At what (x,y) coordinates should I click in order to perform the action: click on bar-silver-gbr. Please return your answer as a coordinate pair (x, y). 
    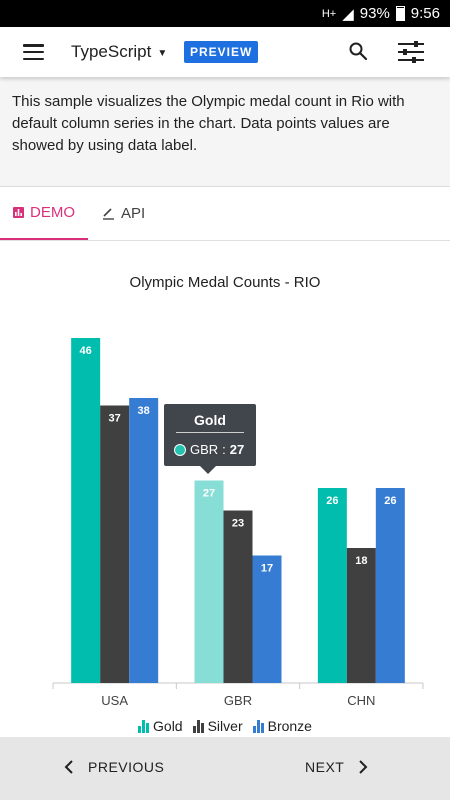
    Looking at the image, I should click on (238, 597).